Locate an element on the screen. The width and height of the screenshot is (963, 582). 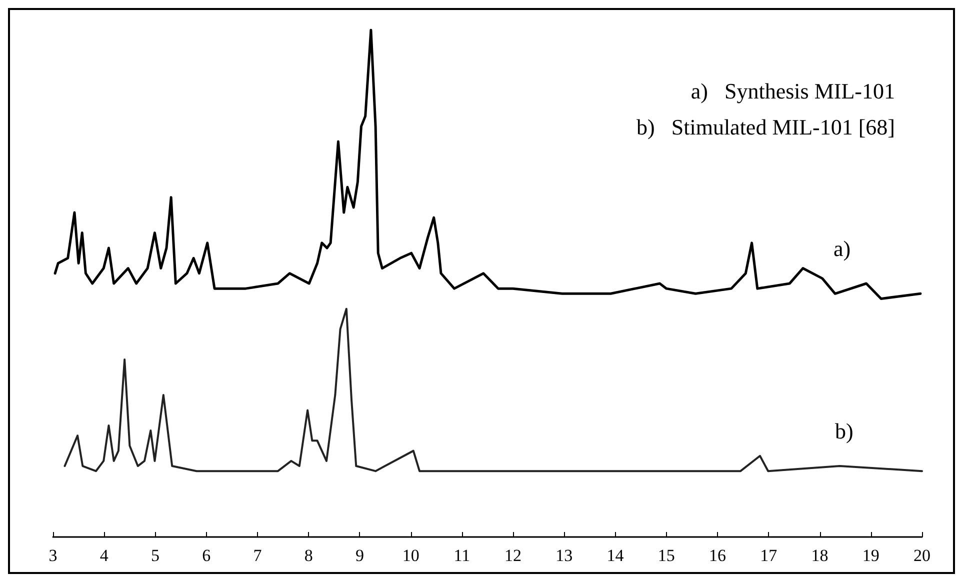
series-label: b) is located at coordinates (844, 431).